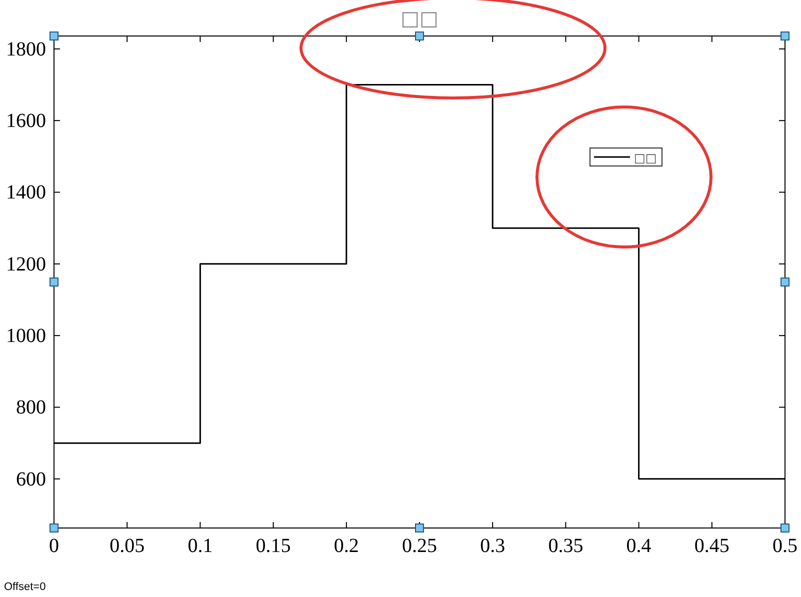 The image size is (801, 597). Describe the element at coordinates (785, 546) in the screenshot. I see `x-tick-label: 0.5` at that location.